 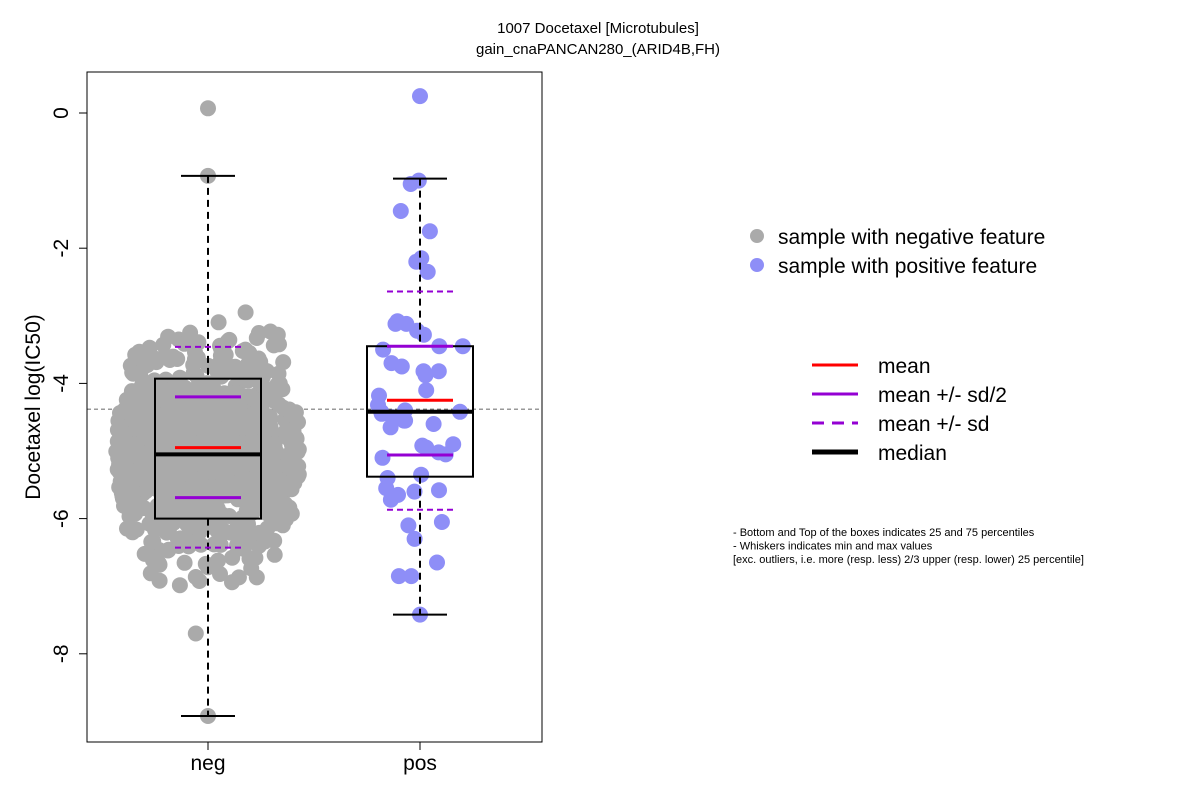 What do you see at coordinates (942, 395) in the screenshot?
I see `legend-line-label: mean +/- sd/2` at bounding box center [942, 395].